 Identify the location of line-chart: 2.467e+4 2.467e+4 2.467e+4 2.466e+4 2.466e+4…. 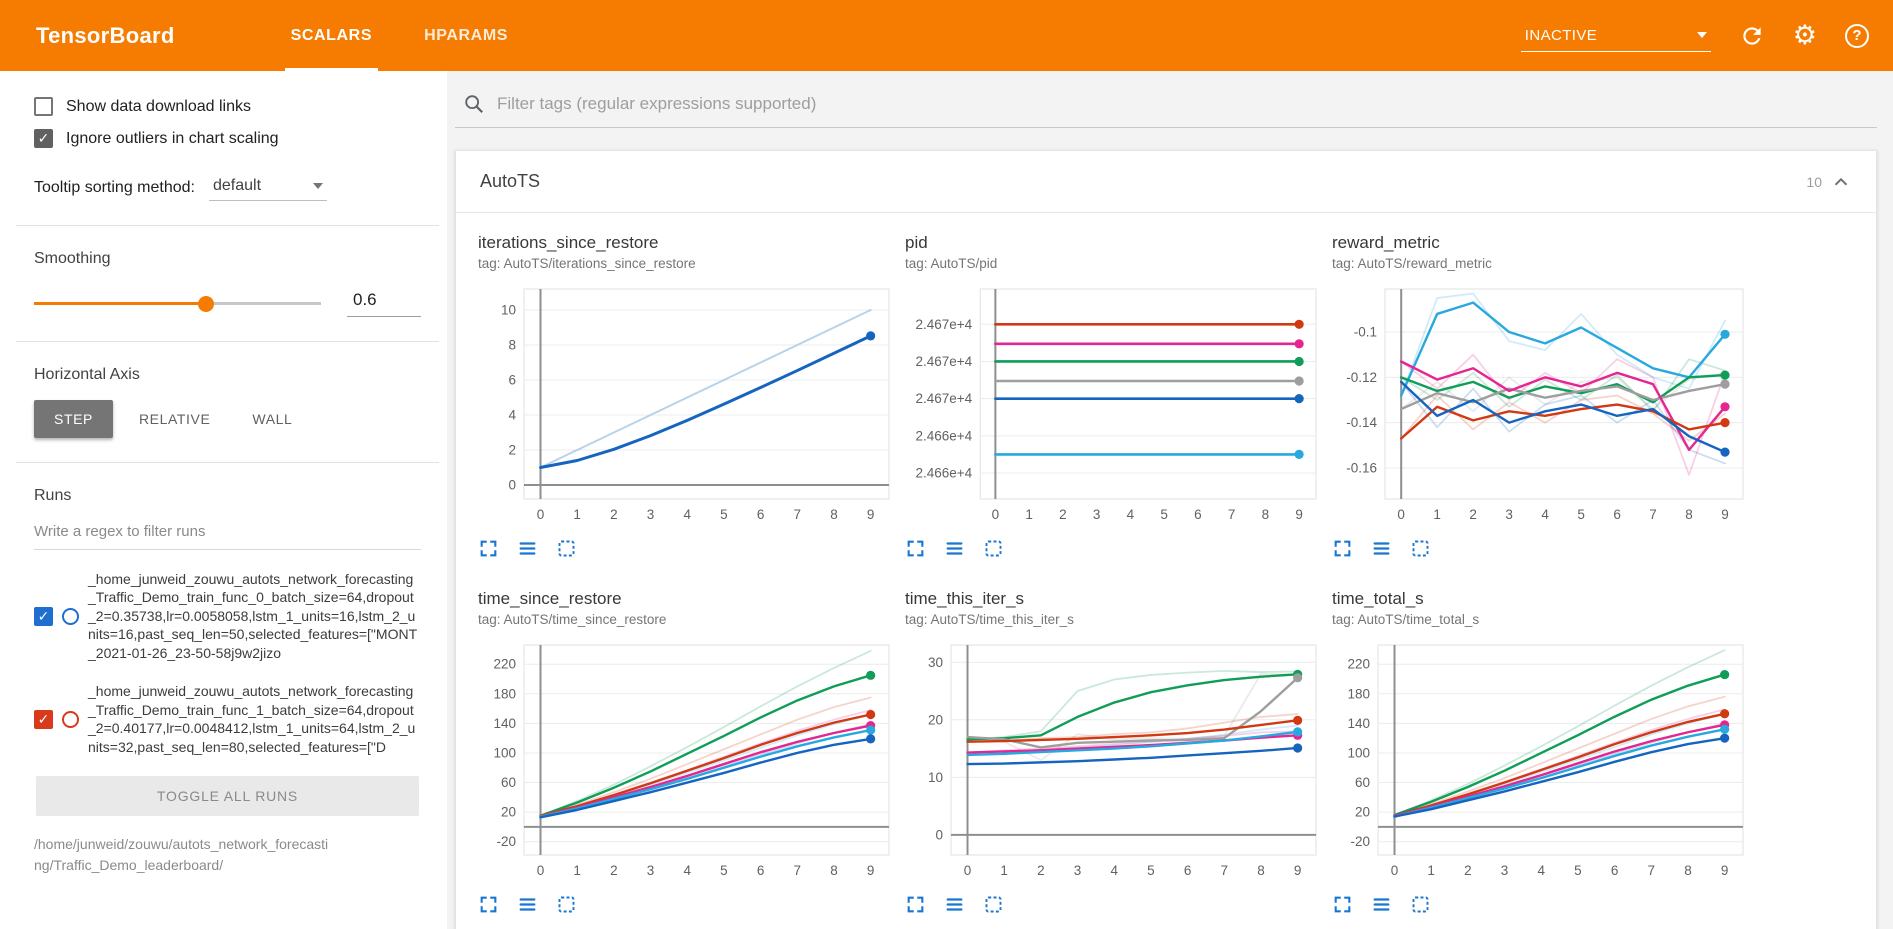
(1114, 404).